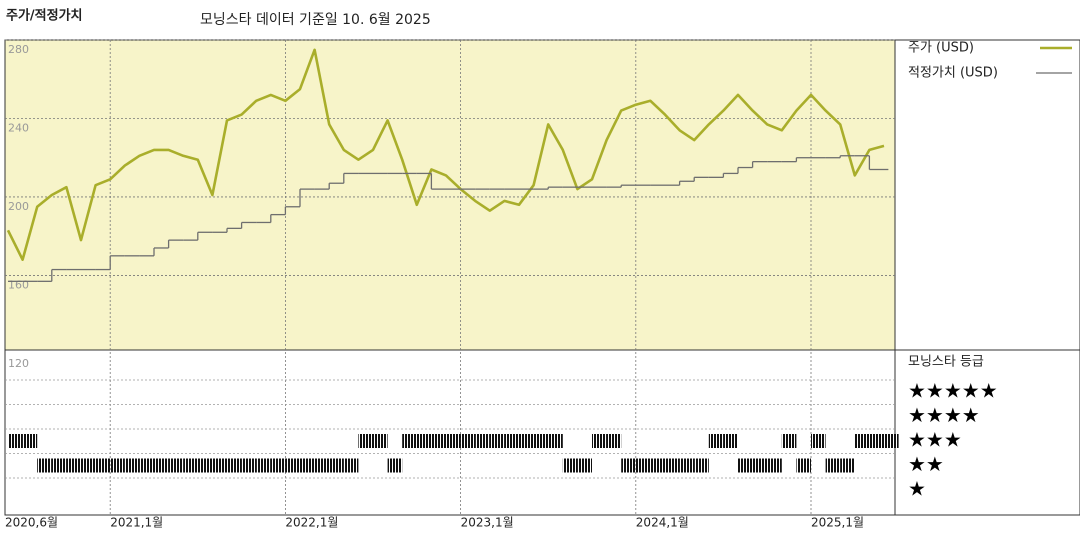 This screenshot has height=540, width=1080. What do you see at coordinates (311, 523) in the screenshot?
I see `x-tick-label: 2022,1월` at bounding box center [311, 523].